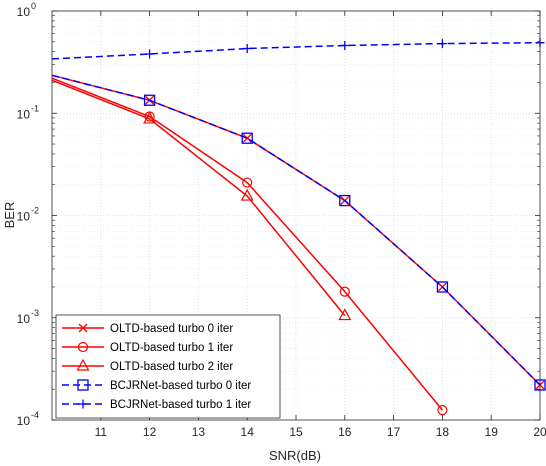 The image size is (546, 466). Describe the element at coordinates (345, 432) in the screenshot. I see `x-tick-label: 16` at that location.